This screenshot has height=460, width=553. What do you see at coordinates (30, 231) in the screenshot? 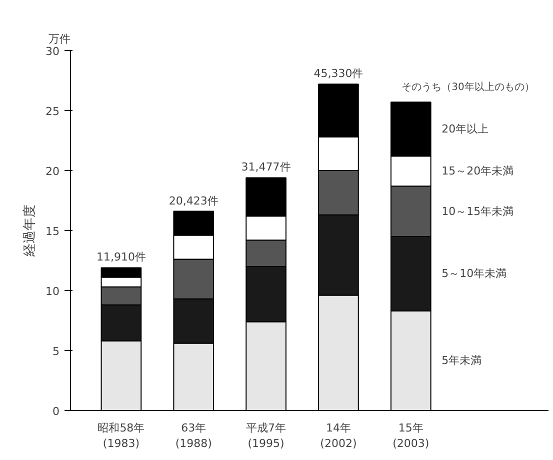
I see `y-axis-title: 経過年度` at bounding box center [30, 231].